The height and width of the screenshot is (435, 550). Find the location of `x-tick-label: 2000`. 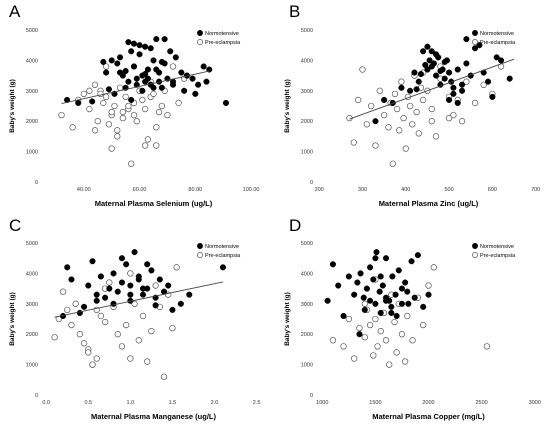

x-tick-label: 2000 is located at coordinates (428, 403).